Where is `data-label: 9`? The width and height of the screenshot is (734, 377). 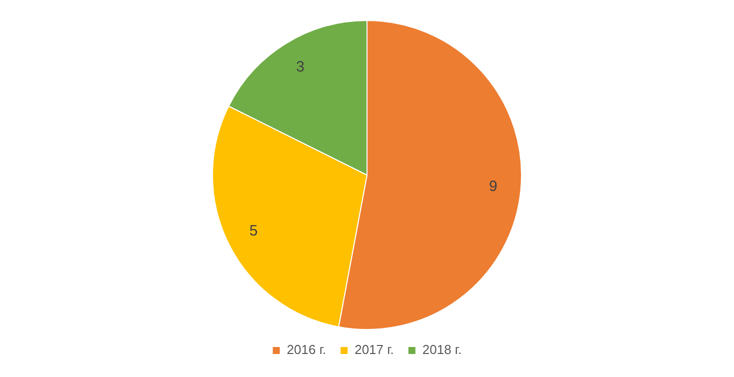
data-label: 9 is located at coordinates (493, 186).